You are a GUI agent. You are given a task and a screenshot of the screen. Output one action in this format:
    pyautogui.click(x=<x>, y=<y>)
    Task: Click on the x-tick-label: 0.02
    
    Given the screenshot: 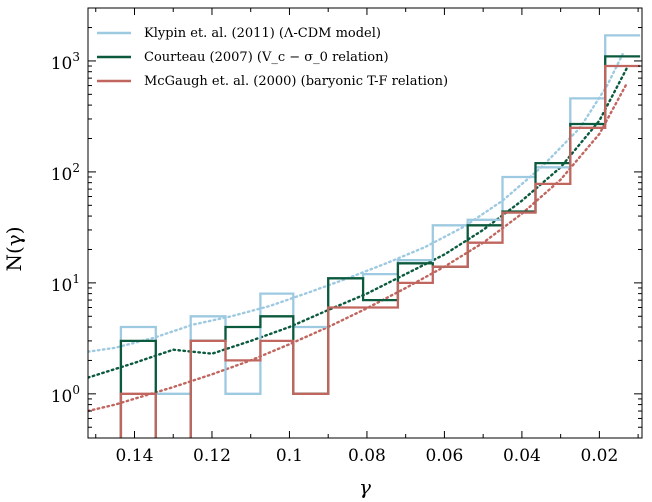 What is the action you would take?
    pyautogui.click(x=599, y=456)
    